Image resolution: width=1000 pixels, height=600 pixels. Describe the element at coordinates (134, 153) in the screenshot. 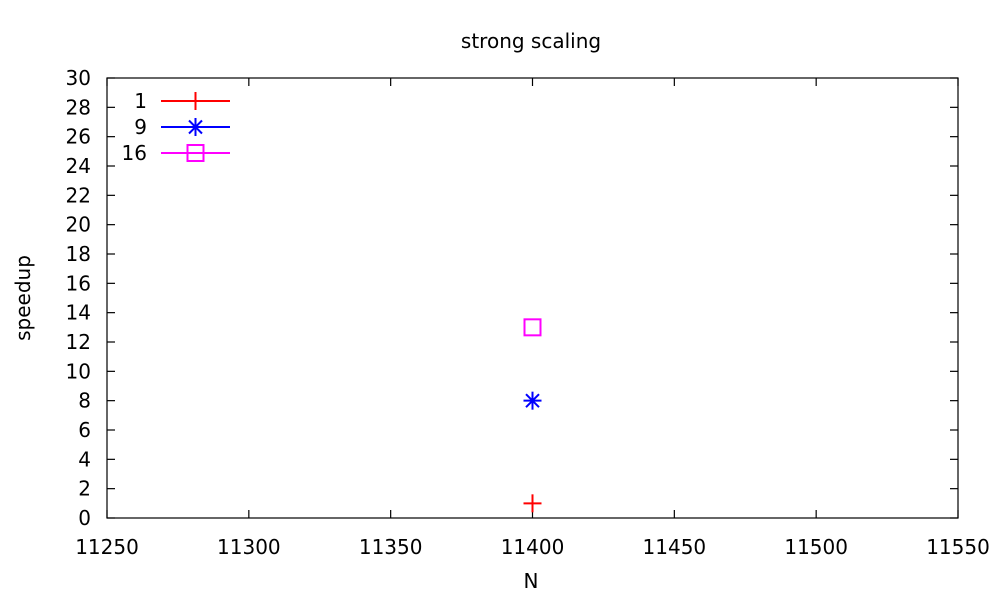

I see `legend-label: 16` at that location.